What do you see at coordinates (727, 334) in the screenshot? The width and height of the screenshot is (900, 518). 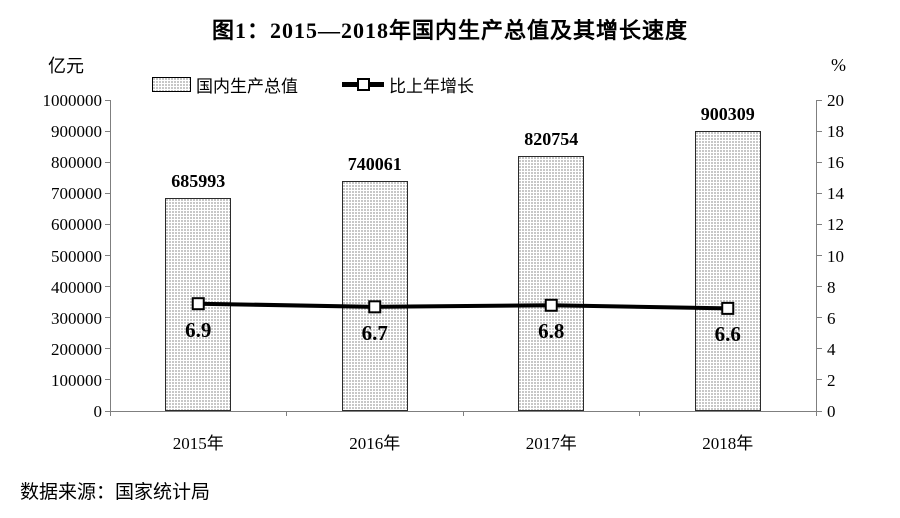 I see `growth-value-label: 6.6` at bounding box center [727, 334].